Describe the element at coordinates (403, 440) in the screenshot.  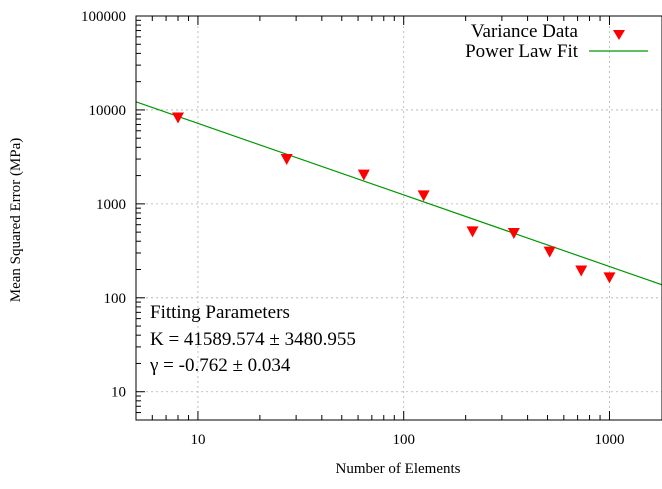
I see `x-tick-label: 100` at that location.